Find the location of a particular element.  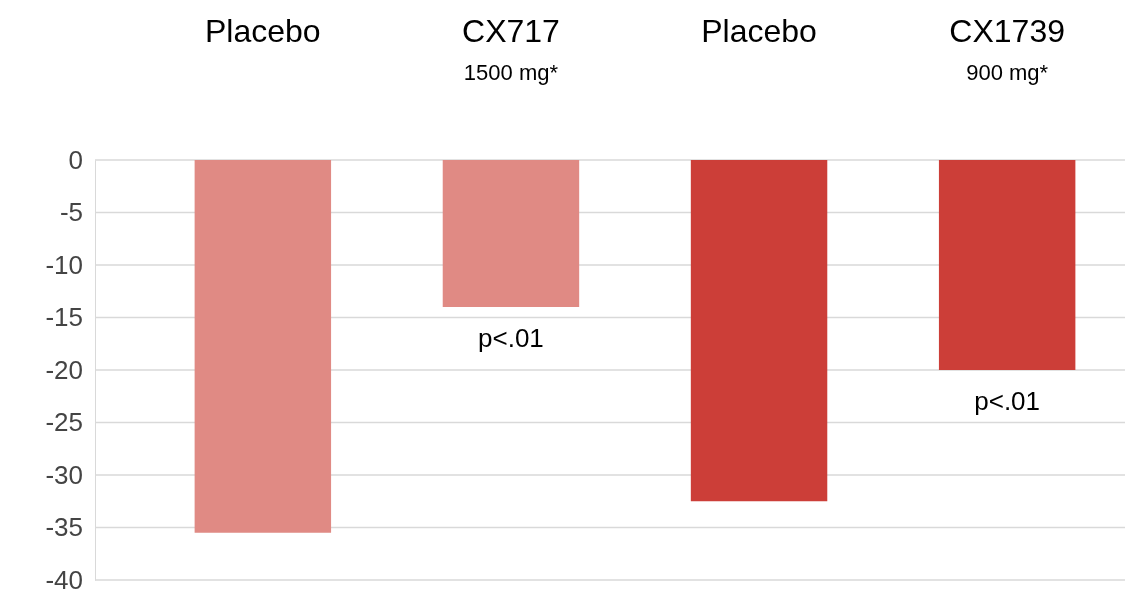

y-tick-label: 0 is located at coordinates (75, 159).